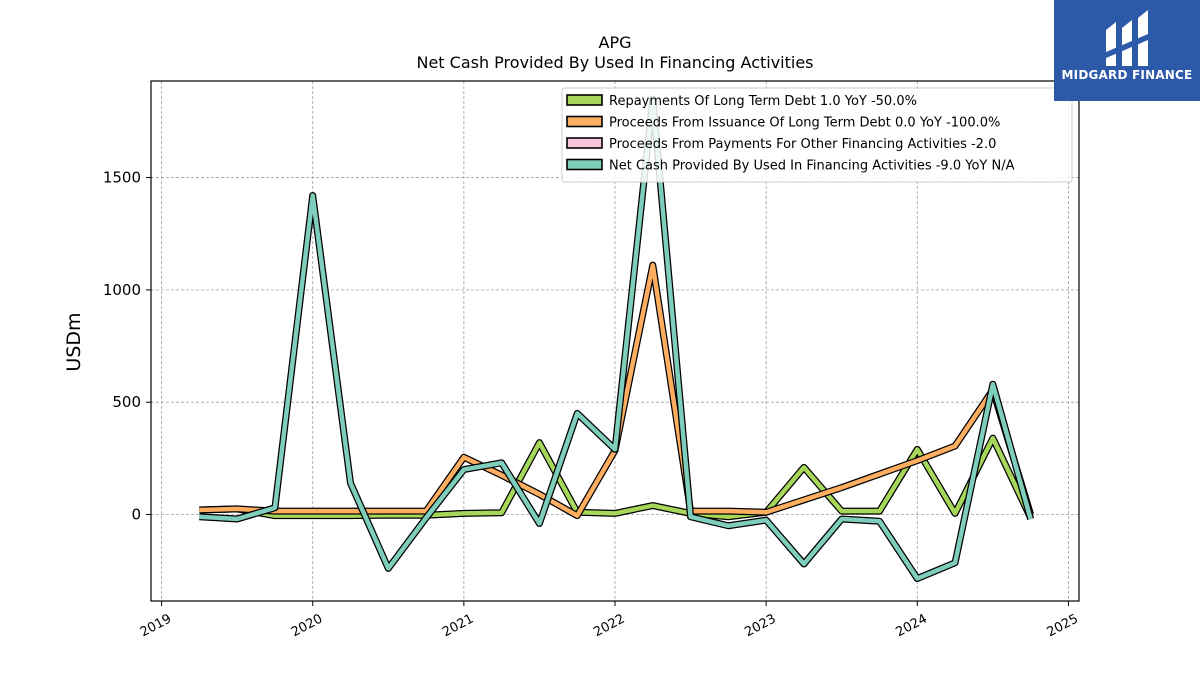 Image resolution: width=1200 pixels, height=675 pixels. Describe the element at coordinates (122, 290) in the screenshot. I see `y-tick-label: 1000` at that location.